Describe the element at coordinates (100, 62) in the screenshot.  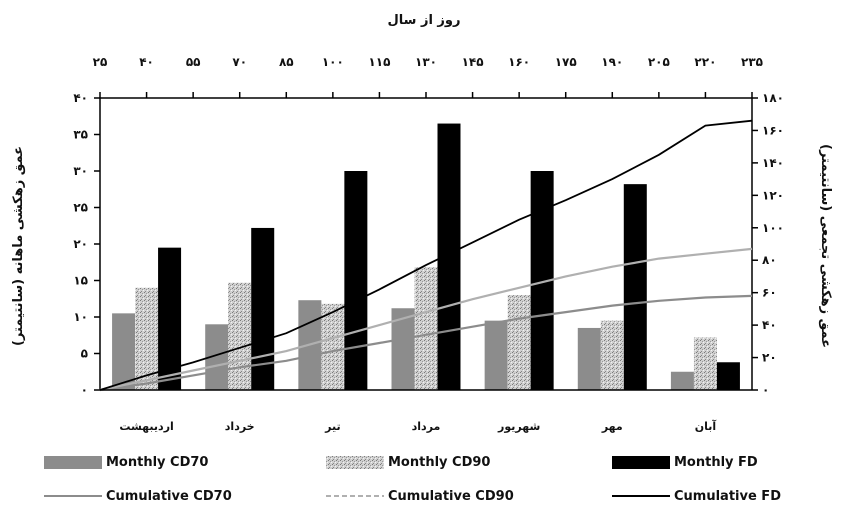
I see `top-axis-tick-label: ۲۵` at that location.